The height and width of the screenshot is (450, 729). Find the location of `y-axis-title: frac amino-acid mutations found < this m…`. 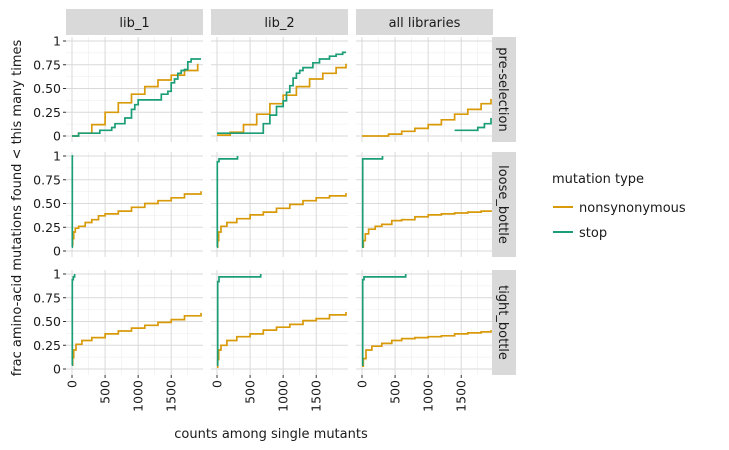

y-axis-title: frac amino-acid mutations found < this m… is located at coordinates (17, 208).